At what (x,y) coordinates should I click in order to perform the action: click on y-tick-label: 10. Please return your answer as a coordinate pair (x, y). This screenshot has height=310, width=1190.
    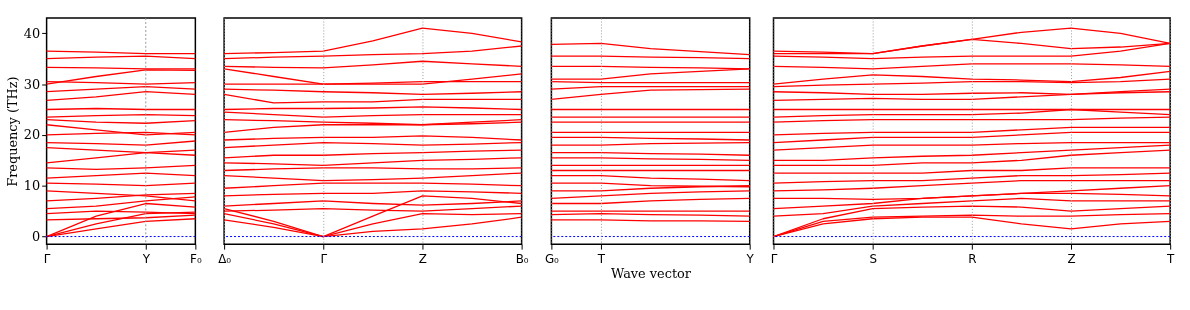
    Looking at the image, I should click on (32, 186).